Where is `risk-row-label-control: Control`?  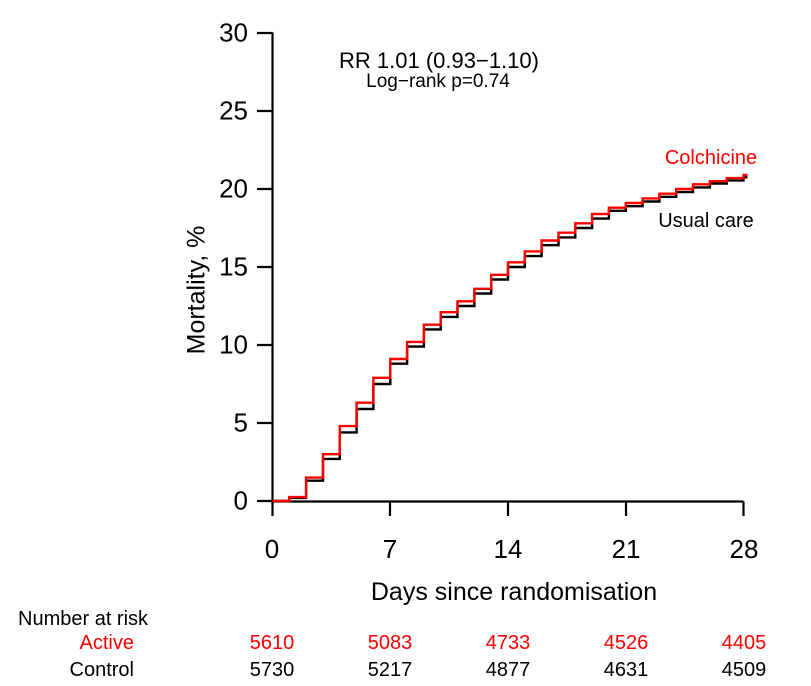
risk-row-label-control: Control is located at coordinates (101, 670).